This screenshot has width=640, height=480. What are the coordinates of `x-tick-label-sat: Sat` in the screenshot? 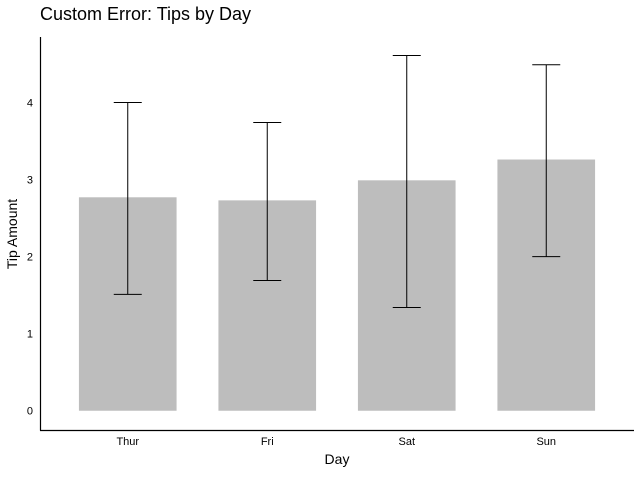 It's located at (406, 442).